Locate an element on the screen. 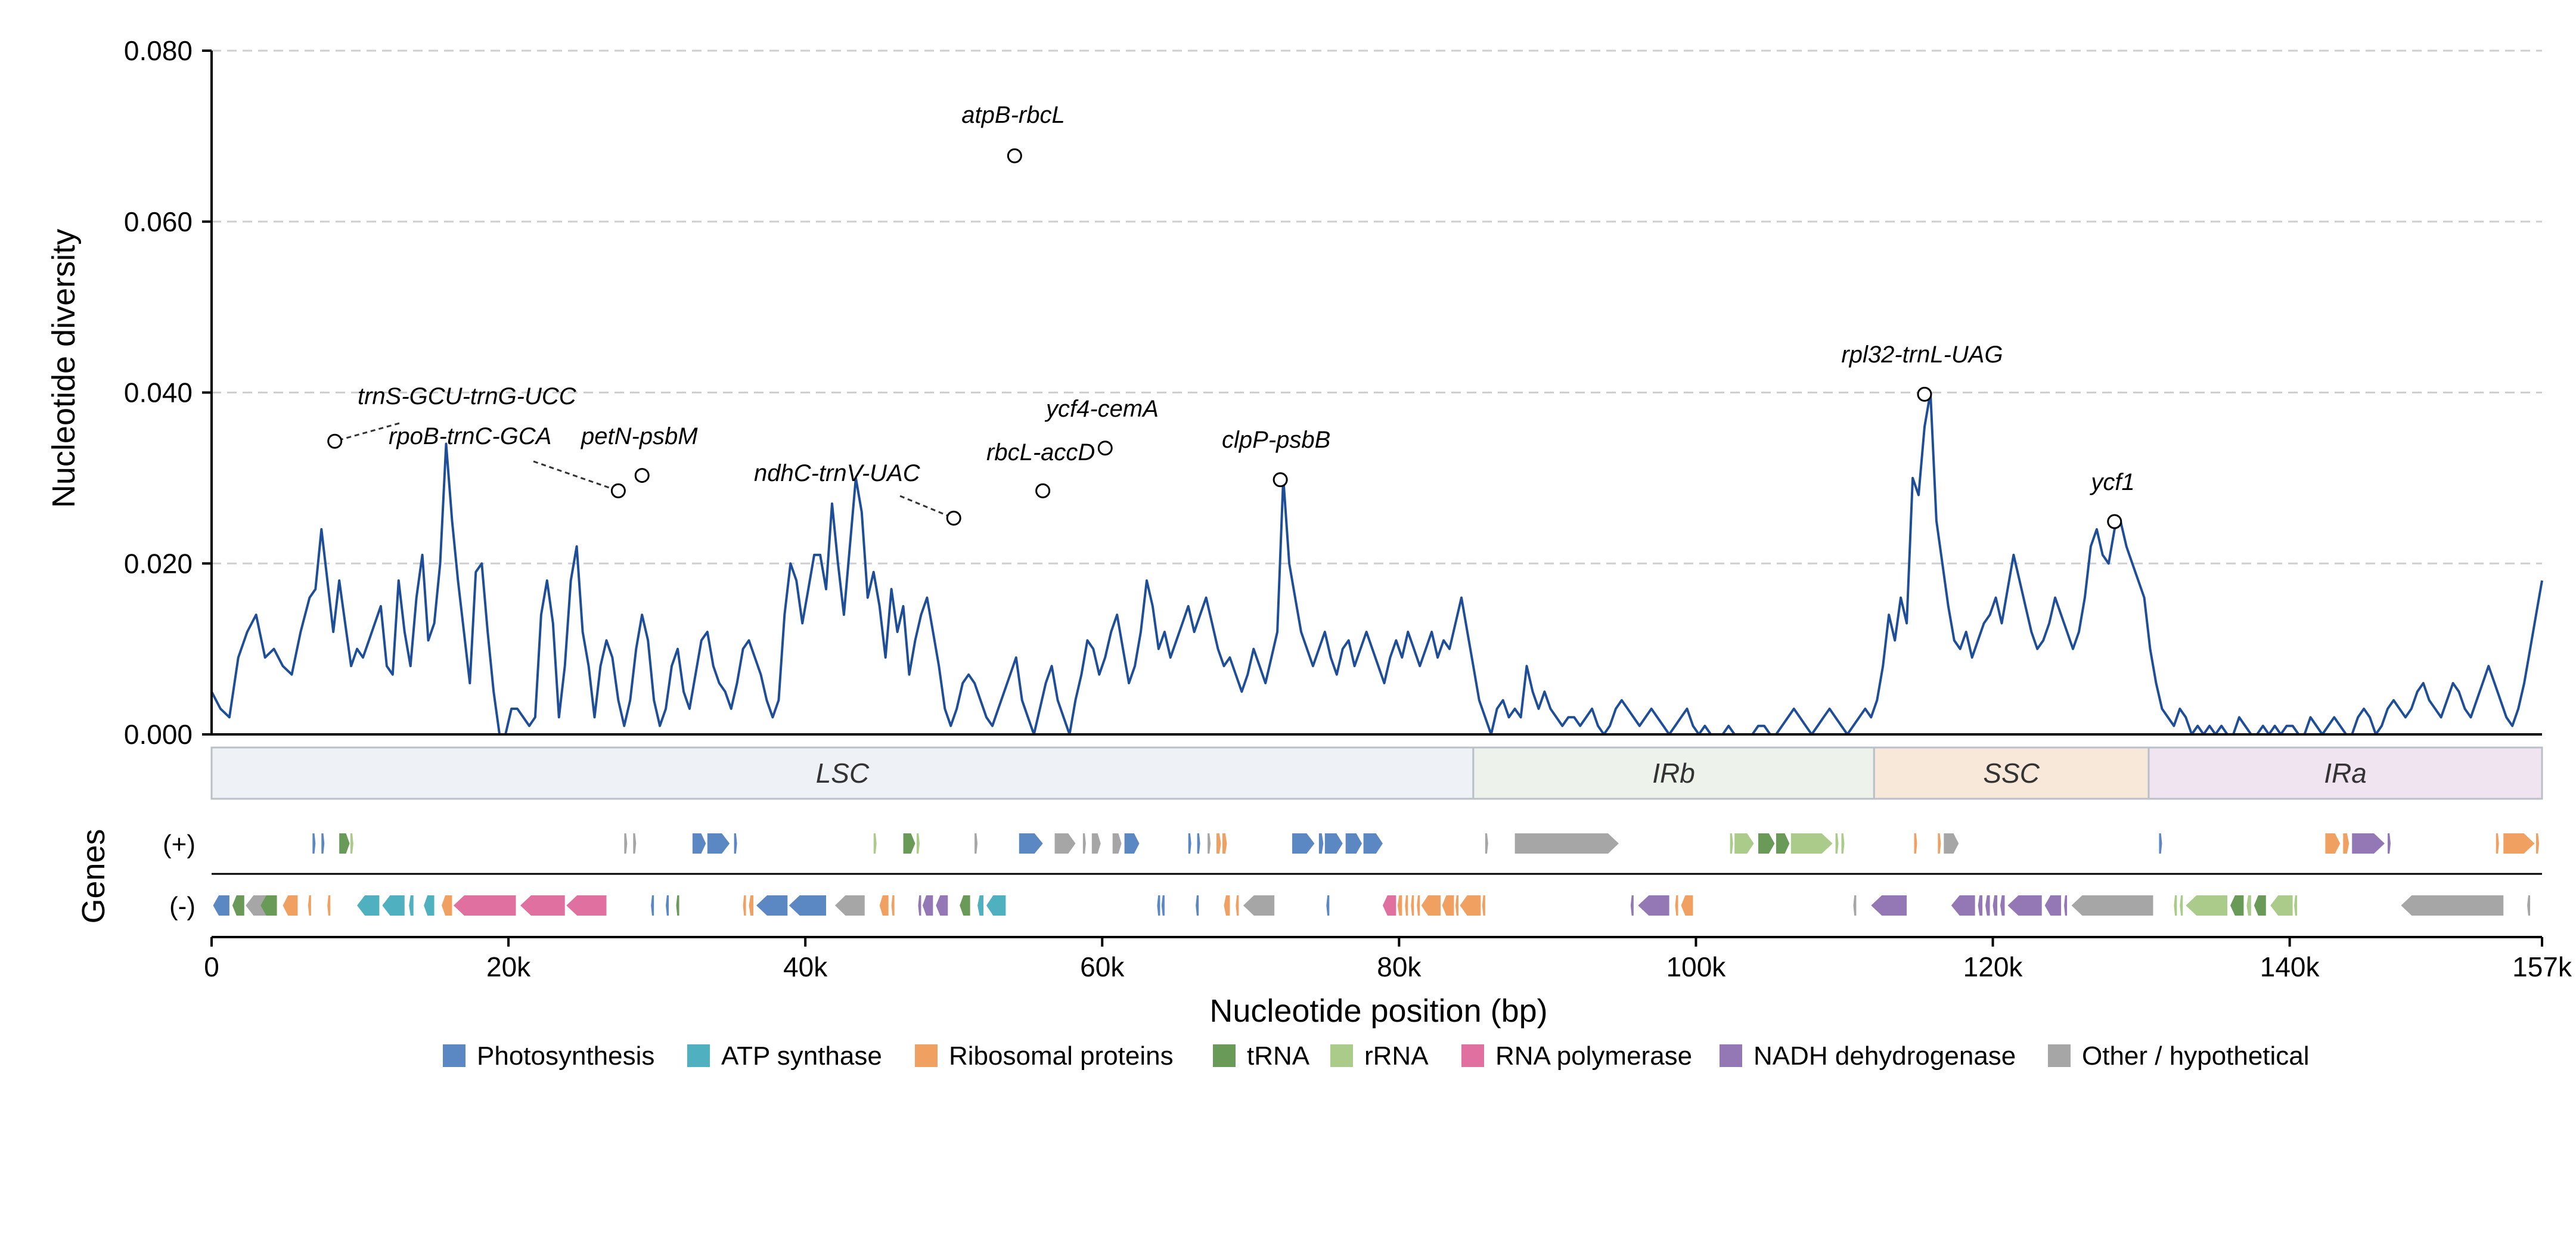  x-tick-label: 80k is located at coordinates (1400, 966).